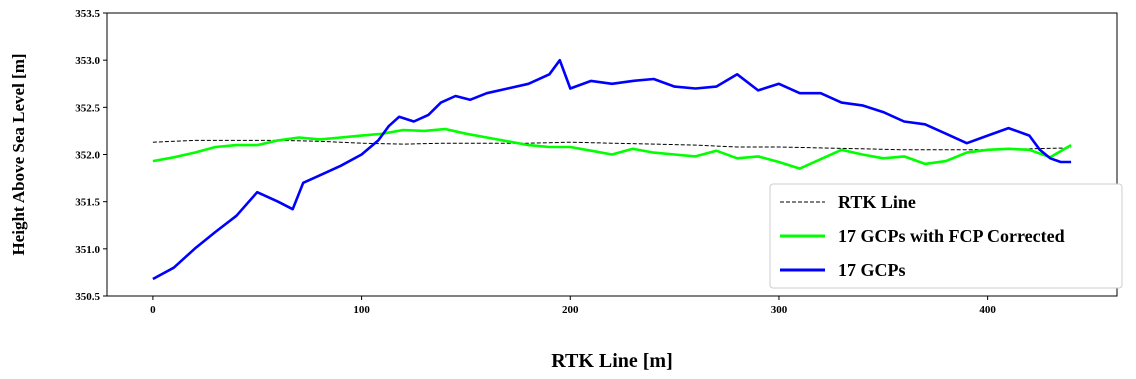  Describe the element at coordinates (87, 61) in the screenshot. I see `y-tick-label: 353.0` at that location.